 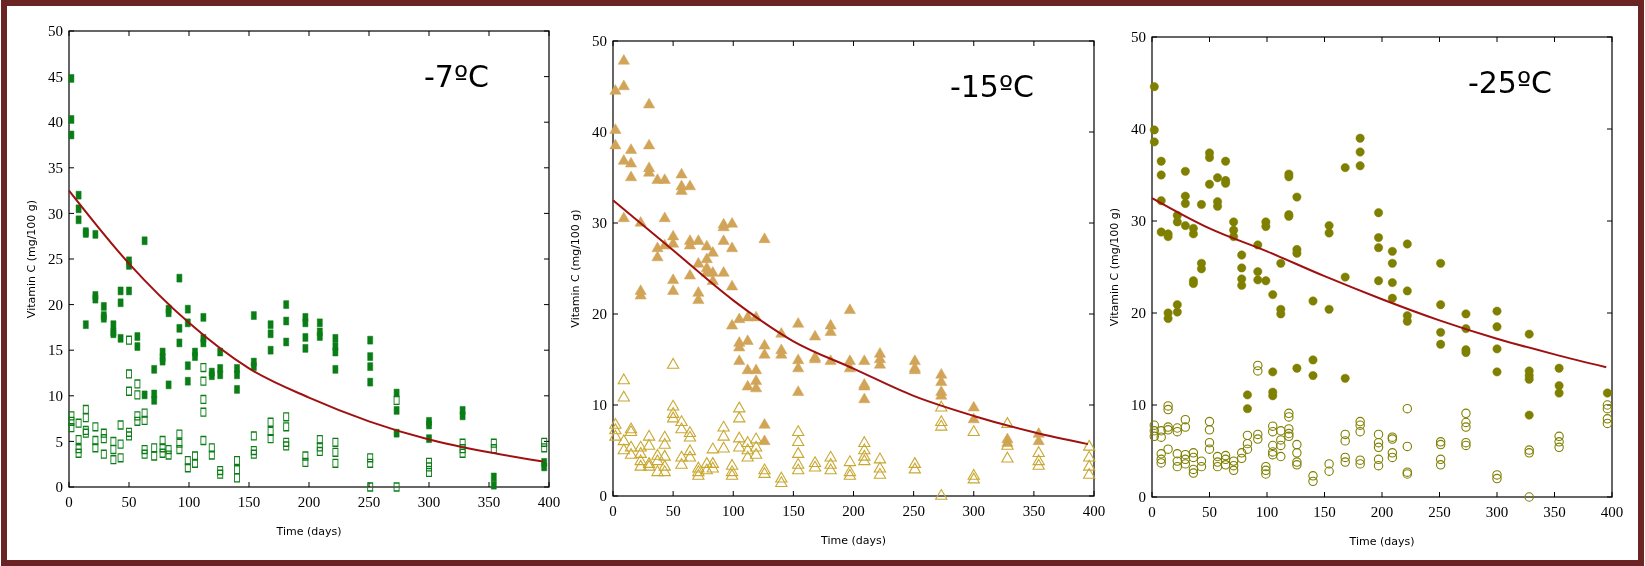 What do you see at coordinates (1379, 283) in the screenshot?
I see `line-series` at bounding box center [1379, 283].